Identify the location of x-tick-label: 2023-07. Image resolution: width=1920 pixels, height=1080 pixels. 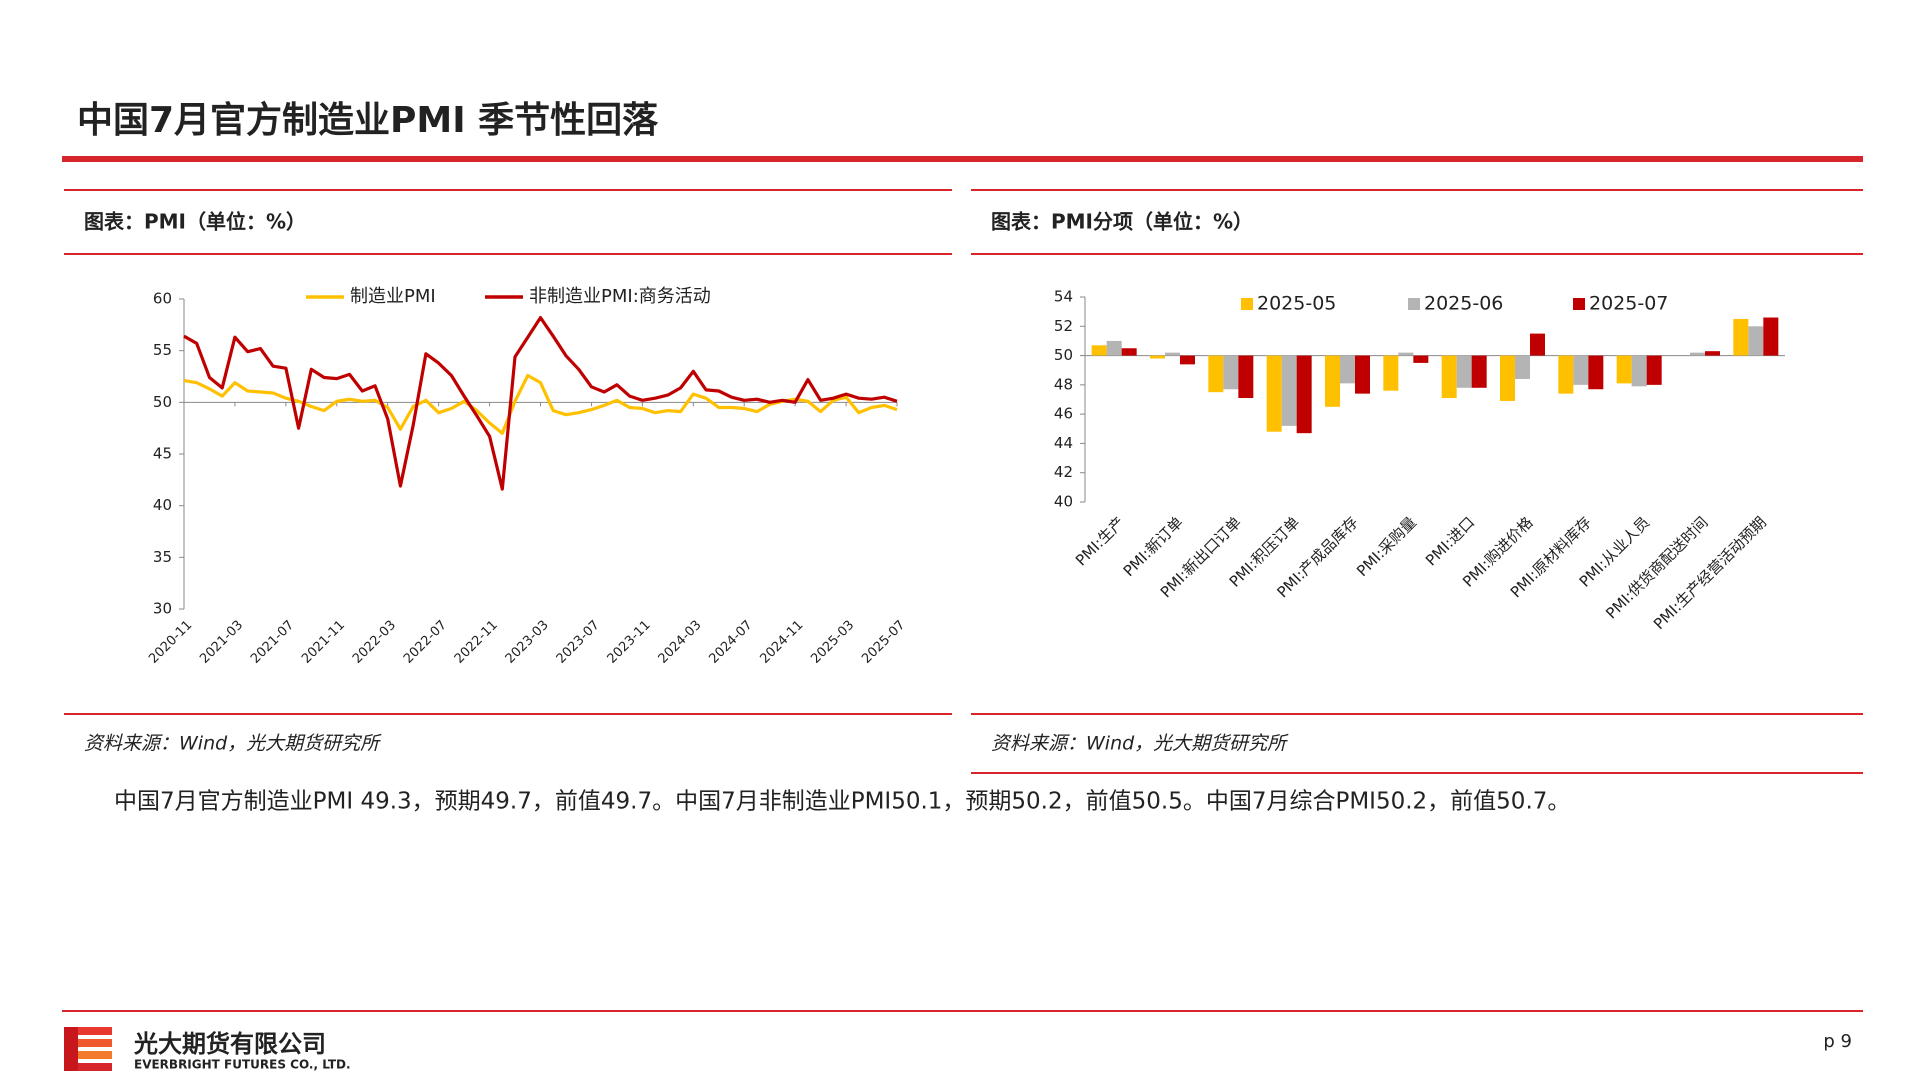
(578, 642).